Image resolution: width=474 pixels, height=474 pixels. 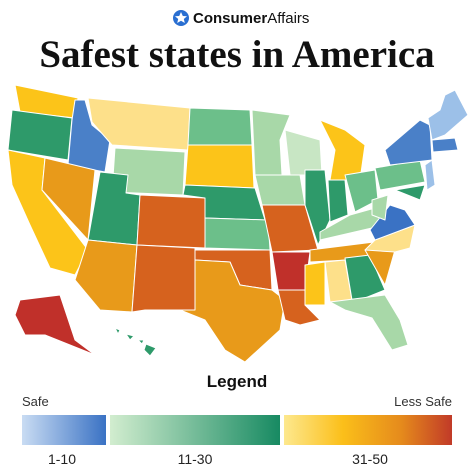 What do you see at coordinates (195, 459) in the screenshot?
I see `legend-range: 11-30` at bounding box center [195, 459].